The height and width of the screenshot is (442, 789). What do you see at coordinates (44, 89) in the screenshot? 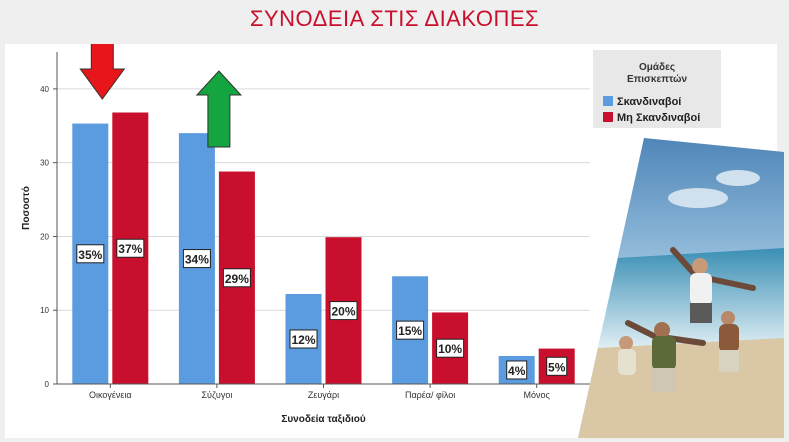
I see `y-tick-label: 40` at bounding box center [44, 89].